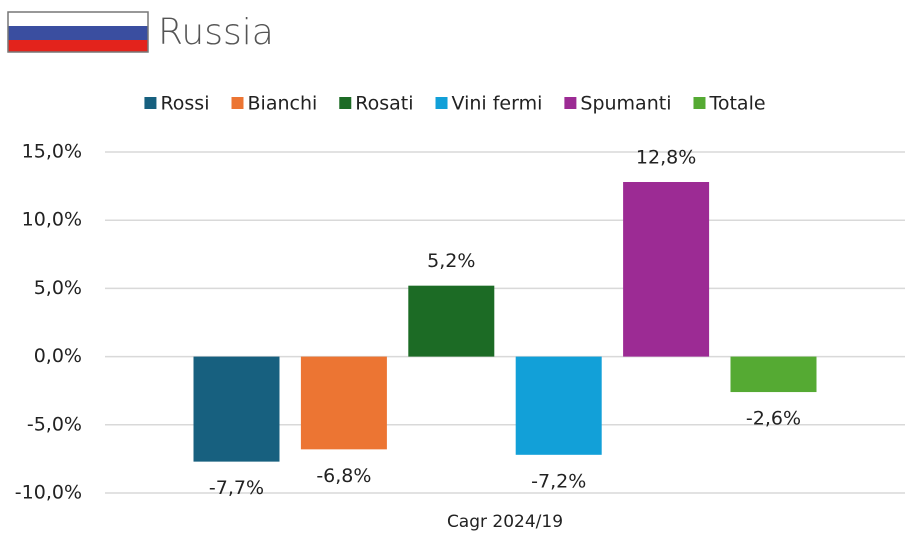 The width and height of the screenshot is (906, 538). Describe the element at coordinates (343, 476) in the screenshot. I see `data-label: -6,8%` at that location.